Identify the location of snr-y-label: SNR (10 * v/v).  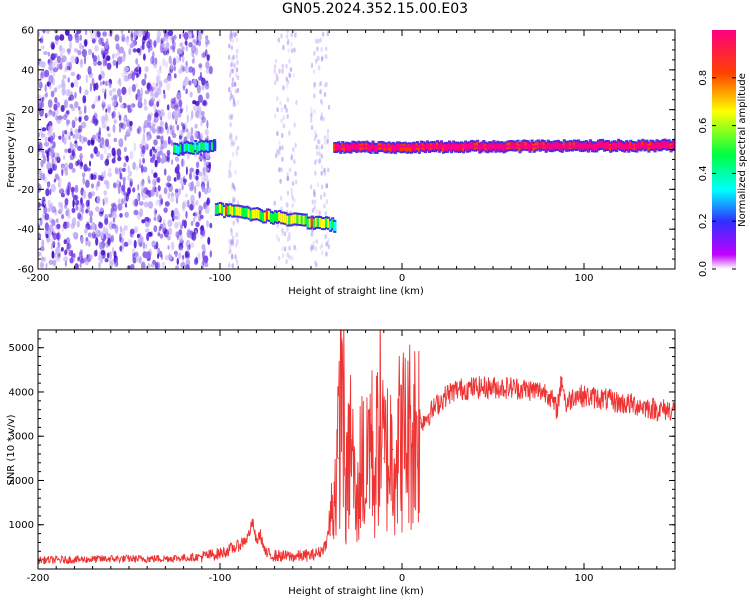
(11, 449).